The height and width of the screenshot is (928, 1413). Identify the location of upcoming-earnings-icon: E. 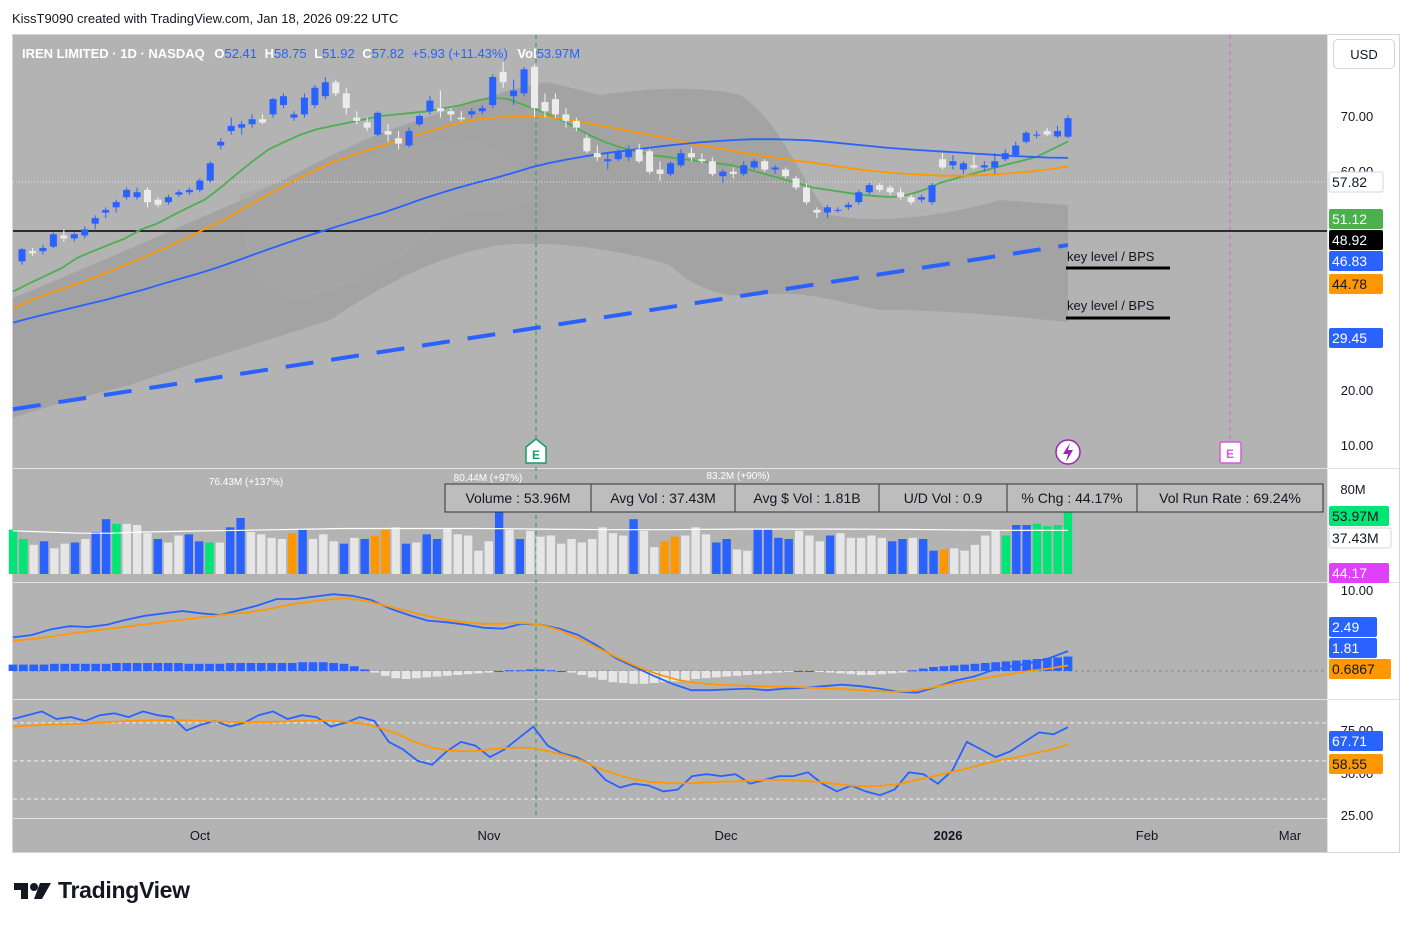
(1230, 452).